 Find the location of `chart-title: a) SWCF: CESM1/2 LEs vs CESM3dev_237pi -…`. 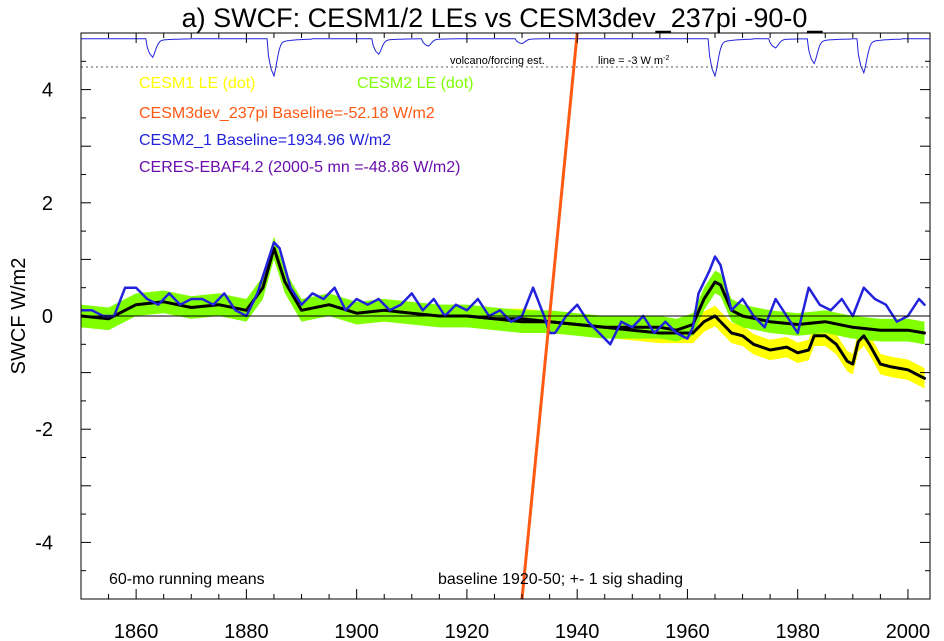

chart-title: a) SWCF: CESM1/2 LEs vs CESM3dev_237pi -… is located at coordinates (503, 18).